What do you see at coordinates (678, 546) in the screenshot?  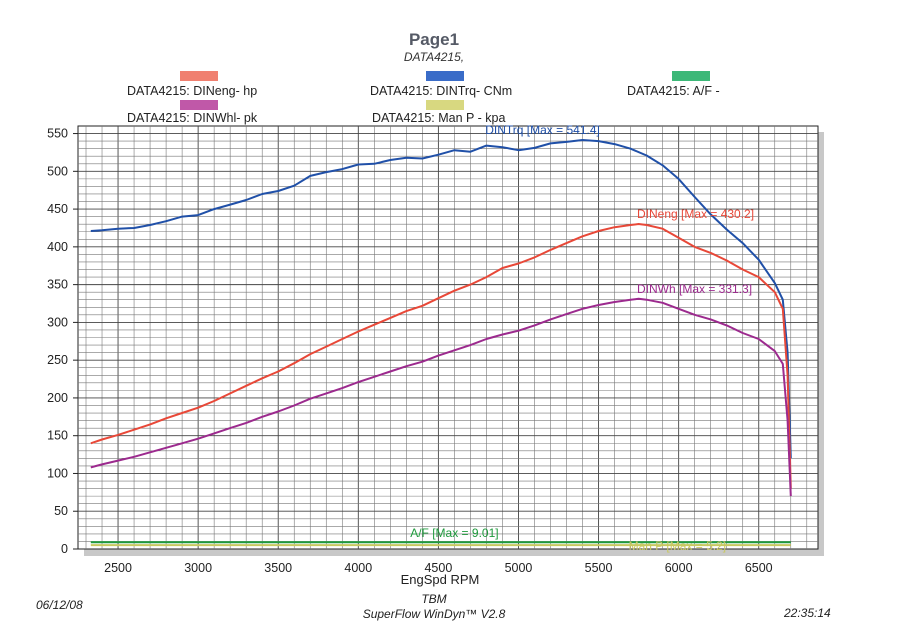 I see `annotation-man-p: Man P [Max = 5.2]` at bounding box center [678, 546].